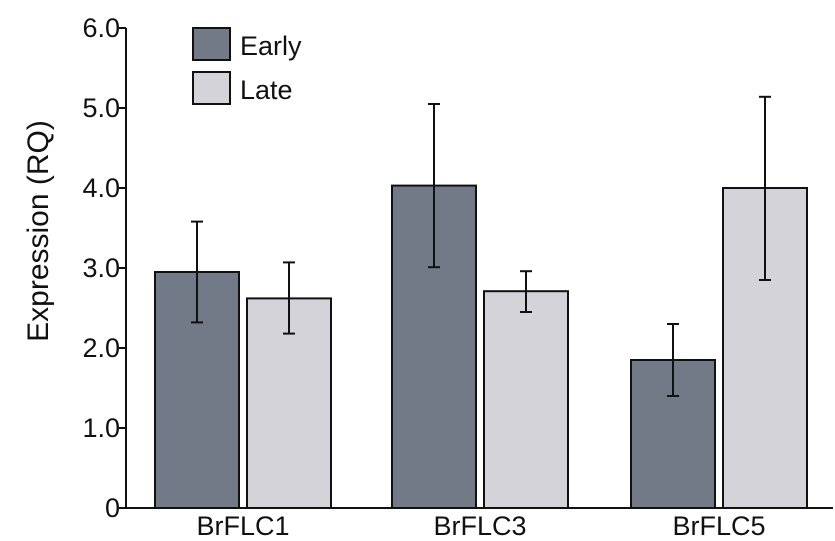  What do you see at coordinates (101, 348) in the screenshot?
I see `y-tick-label: 2.0` at bounding box center [101, 348].